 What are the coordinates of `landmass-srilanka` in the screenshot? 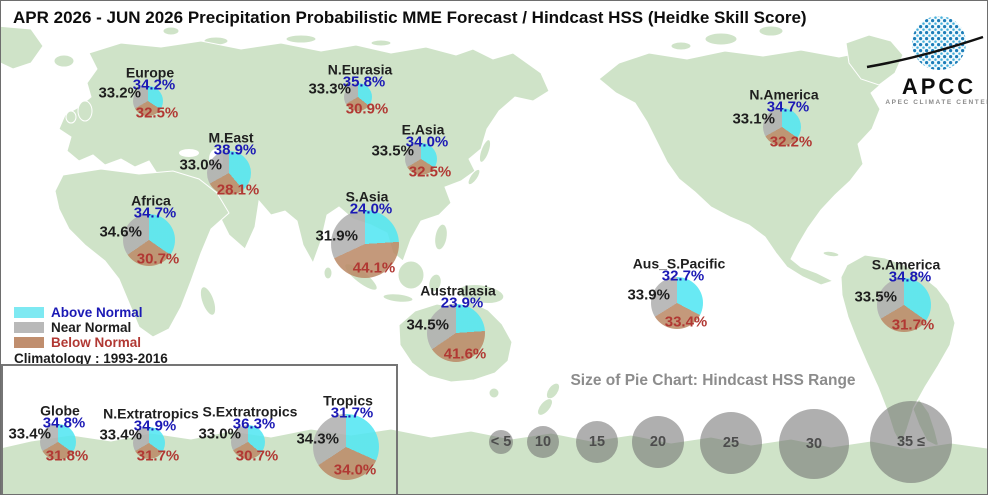 It's located at (328, 273).